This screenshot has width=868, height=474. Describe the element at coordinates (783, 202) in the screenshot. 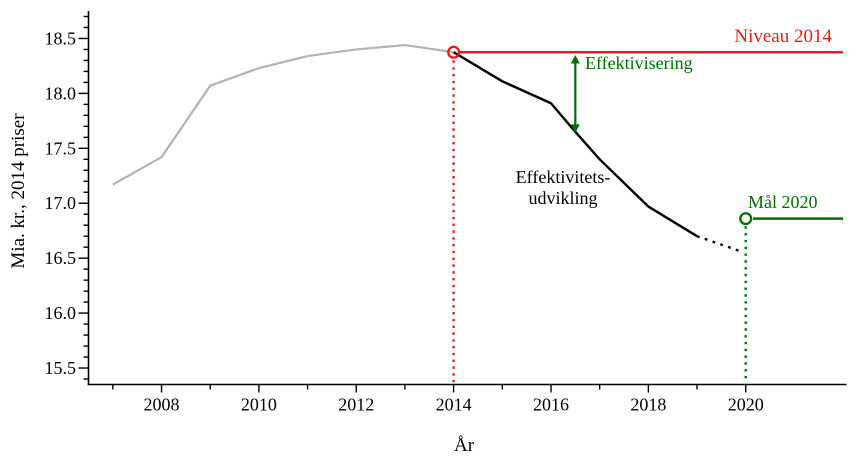

I see `annotation-maal-2020: Mål 2020` at that location.